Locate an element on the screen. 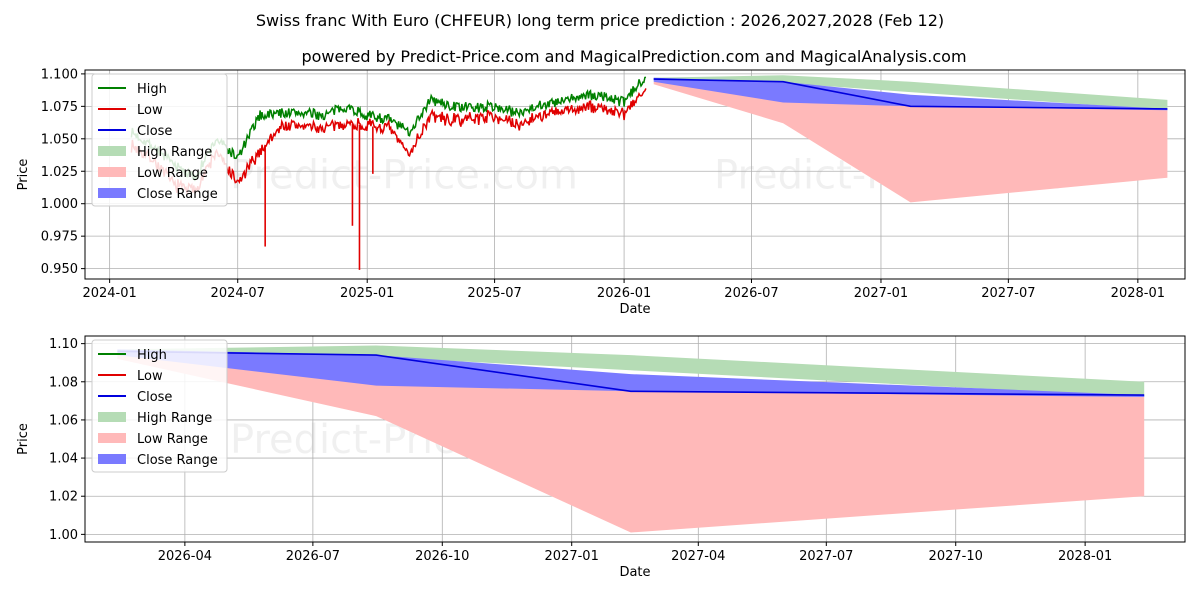 The width and height of the screenshot is (1200, 600). x-tick-label: 2027-04 is located at coordinates (698, 556).